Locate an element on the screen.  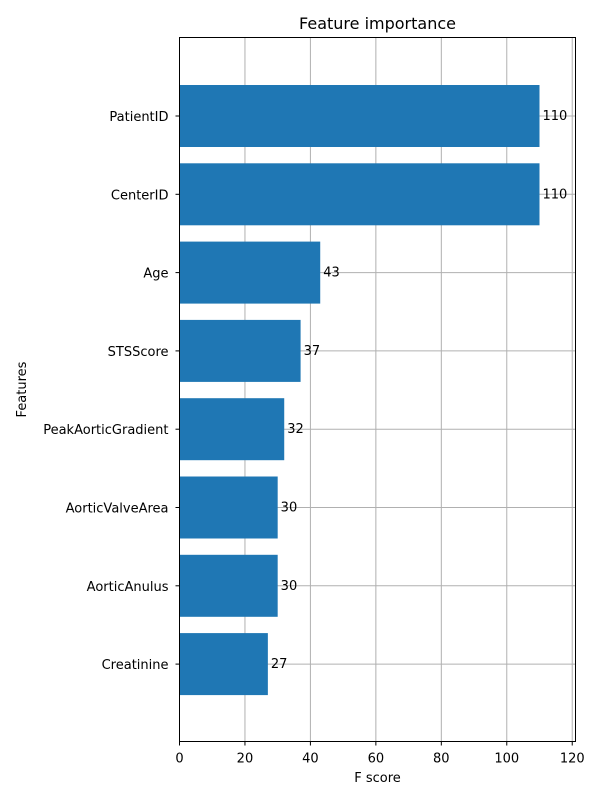
y-tick-label: Creatinine is located at coordinates (135, 665).